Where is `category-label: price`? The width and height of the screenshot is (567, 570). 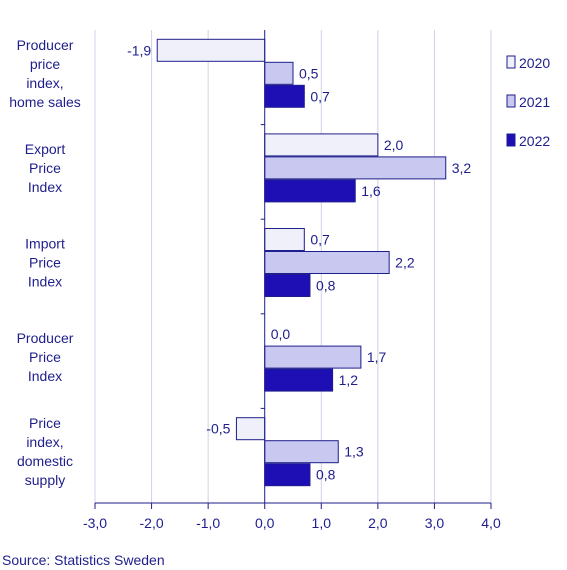 category-label: price is located at coordinates (45, 64).